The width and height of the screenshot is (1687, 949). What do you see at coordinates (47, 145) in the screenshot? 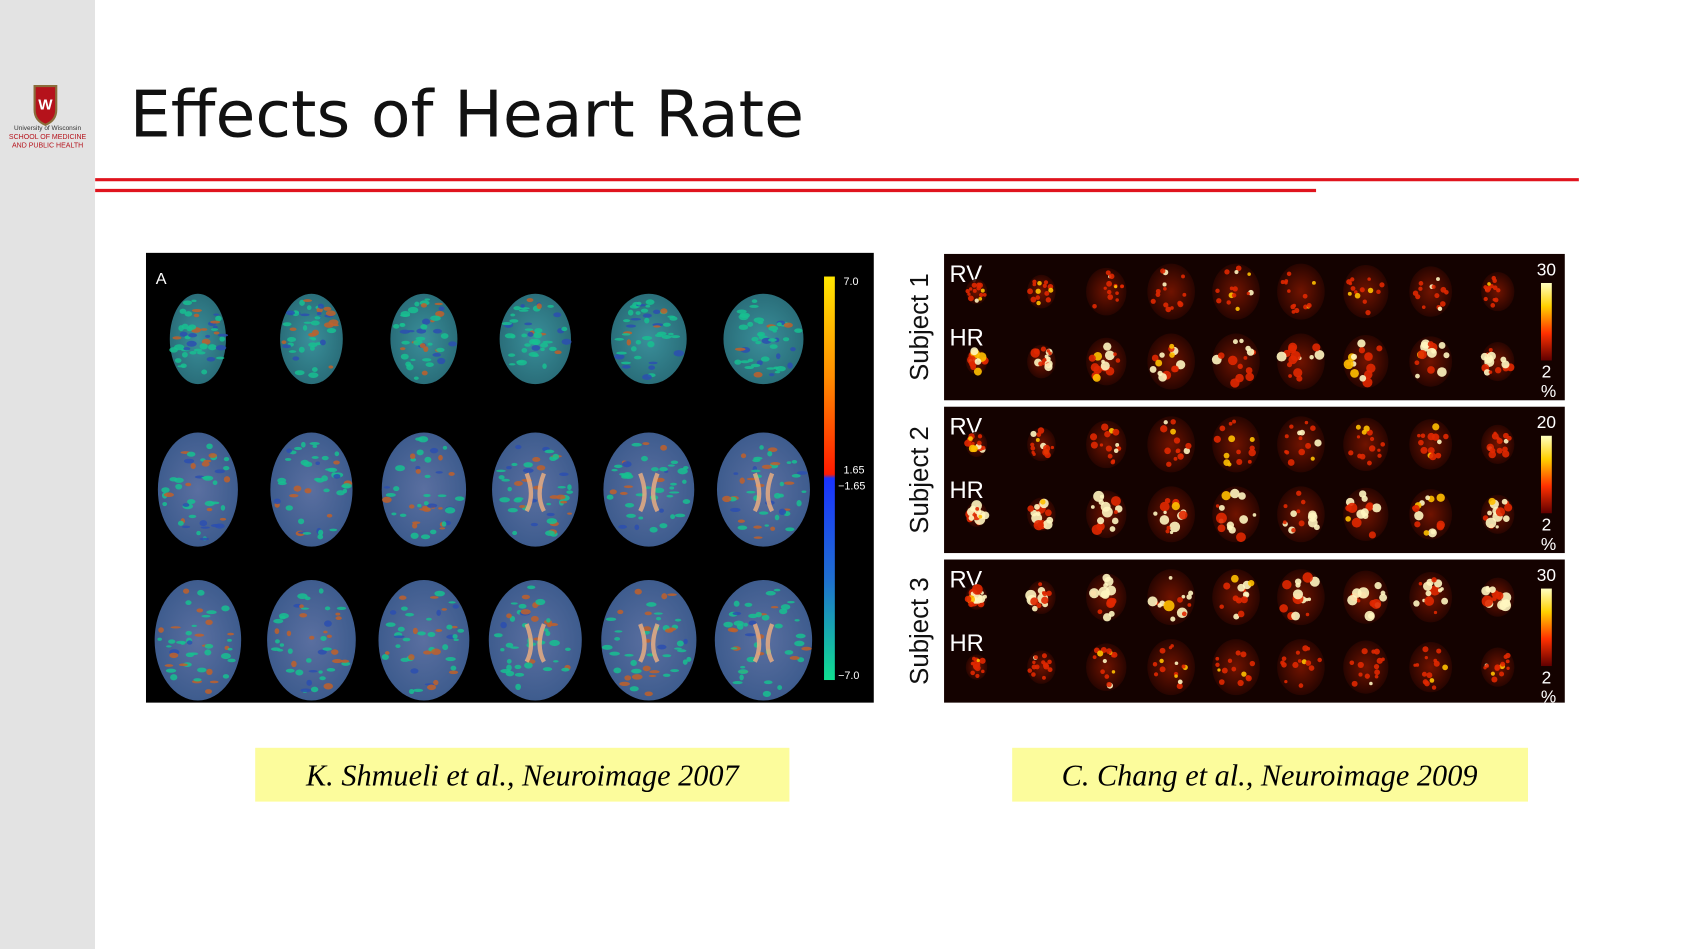
I see `logo-text: AND PUBLIC HEALTH` at bounding box center [47, 145].